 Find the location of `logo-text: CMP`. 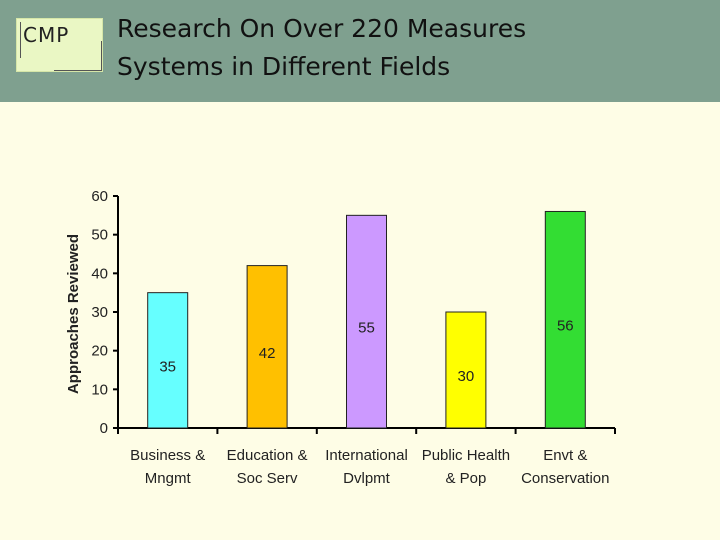

logo-text: CMP is located at coordinates (46, 35).